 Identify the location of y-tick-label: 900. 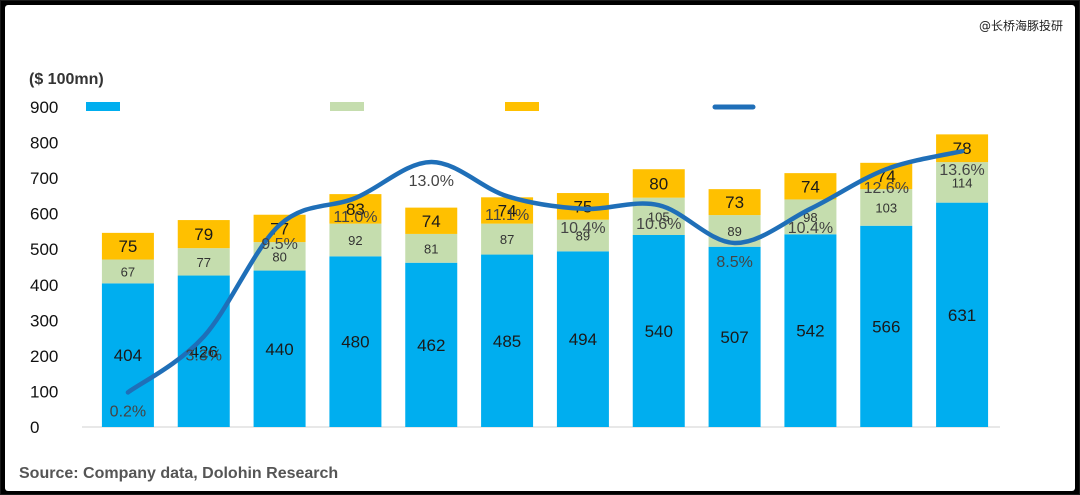
(44, 107).